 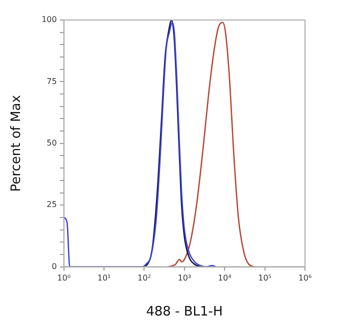 I want to click on x-axis-title: 488 - BL1-H, so click(x=184, y=312).